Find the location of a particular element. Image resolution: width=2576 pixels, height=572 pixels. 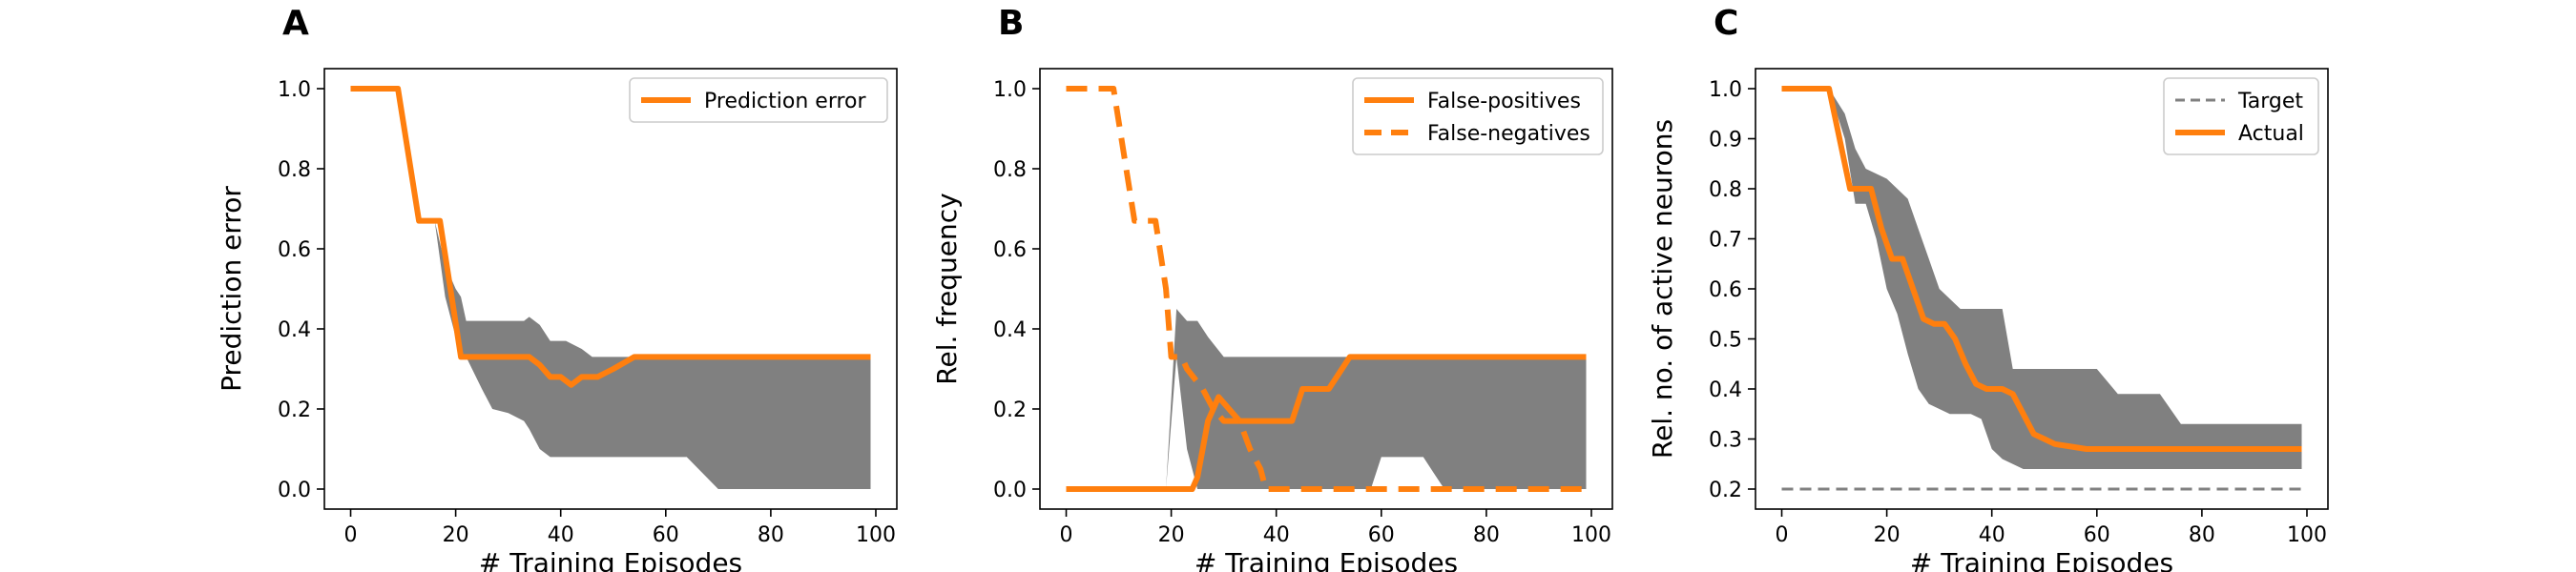

y-axis-label: Rel. no. of active neurons is located at coordinates (1662, 289).